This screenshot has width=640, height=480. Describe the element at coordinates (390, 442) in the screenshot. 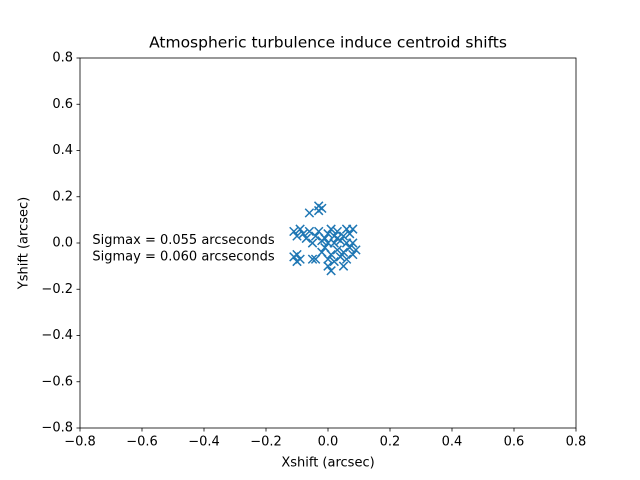

I see `x-tick-label: 0.2` at that location.